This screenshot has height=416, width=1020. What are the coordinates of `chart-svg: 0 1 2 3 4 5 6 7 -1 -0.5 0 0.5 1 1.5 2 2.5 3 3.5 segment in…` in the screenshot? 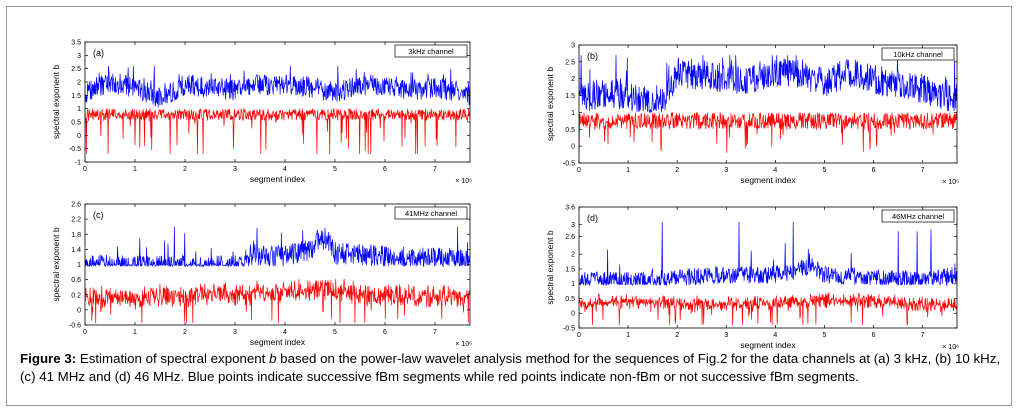 It's located at (261, 113).